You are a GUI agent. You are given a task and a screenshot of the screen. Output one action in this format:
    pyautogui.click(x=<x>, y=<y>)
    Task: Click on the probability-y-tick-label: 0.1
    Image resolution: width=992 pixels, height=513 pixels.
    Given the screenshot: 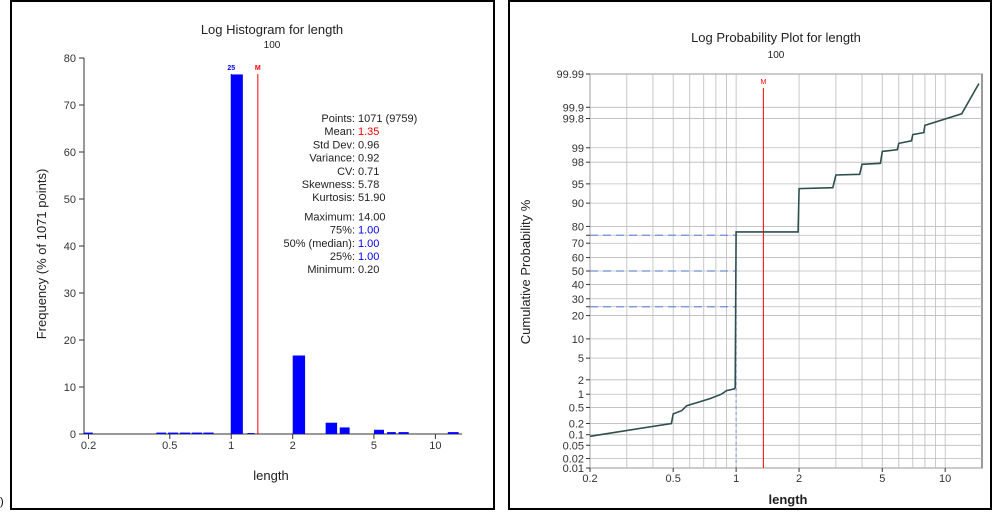 What is the action you would take?
    pyautogui.click(x=576, y=436)
    